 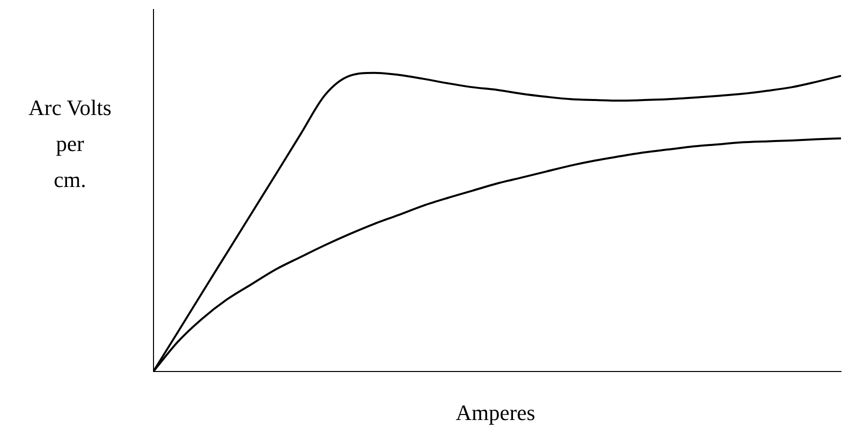 I want to click on x-axis-title: Amperes, so click(x=495, y=413).